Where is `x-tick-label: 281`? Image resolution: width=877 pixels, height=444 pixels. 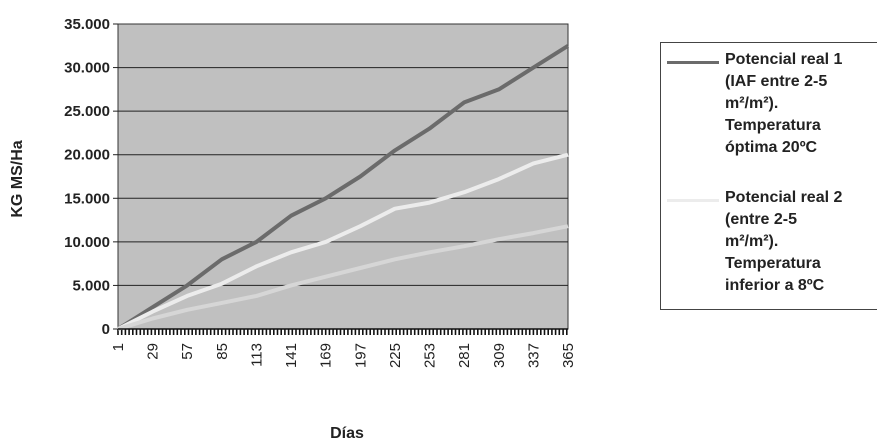
x-tick-label: 281 is located at coordinates (464, 355).